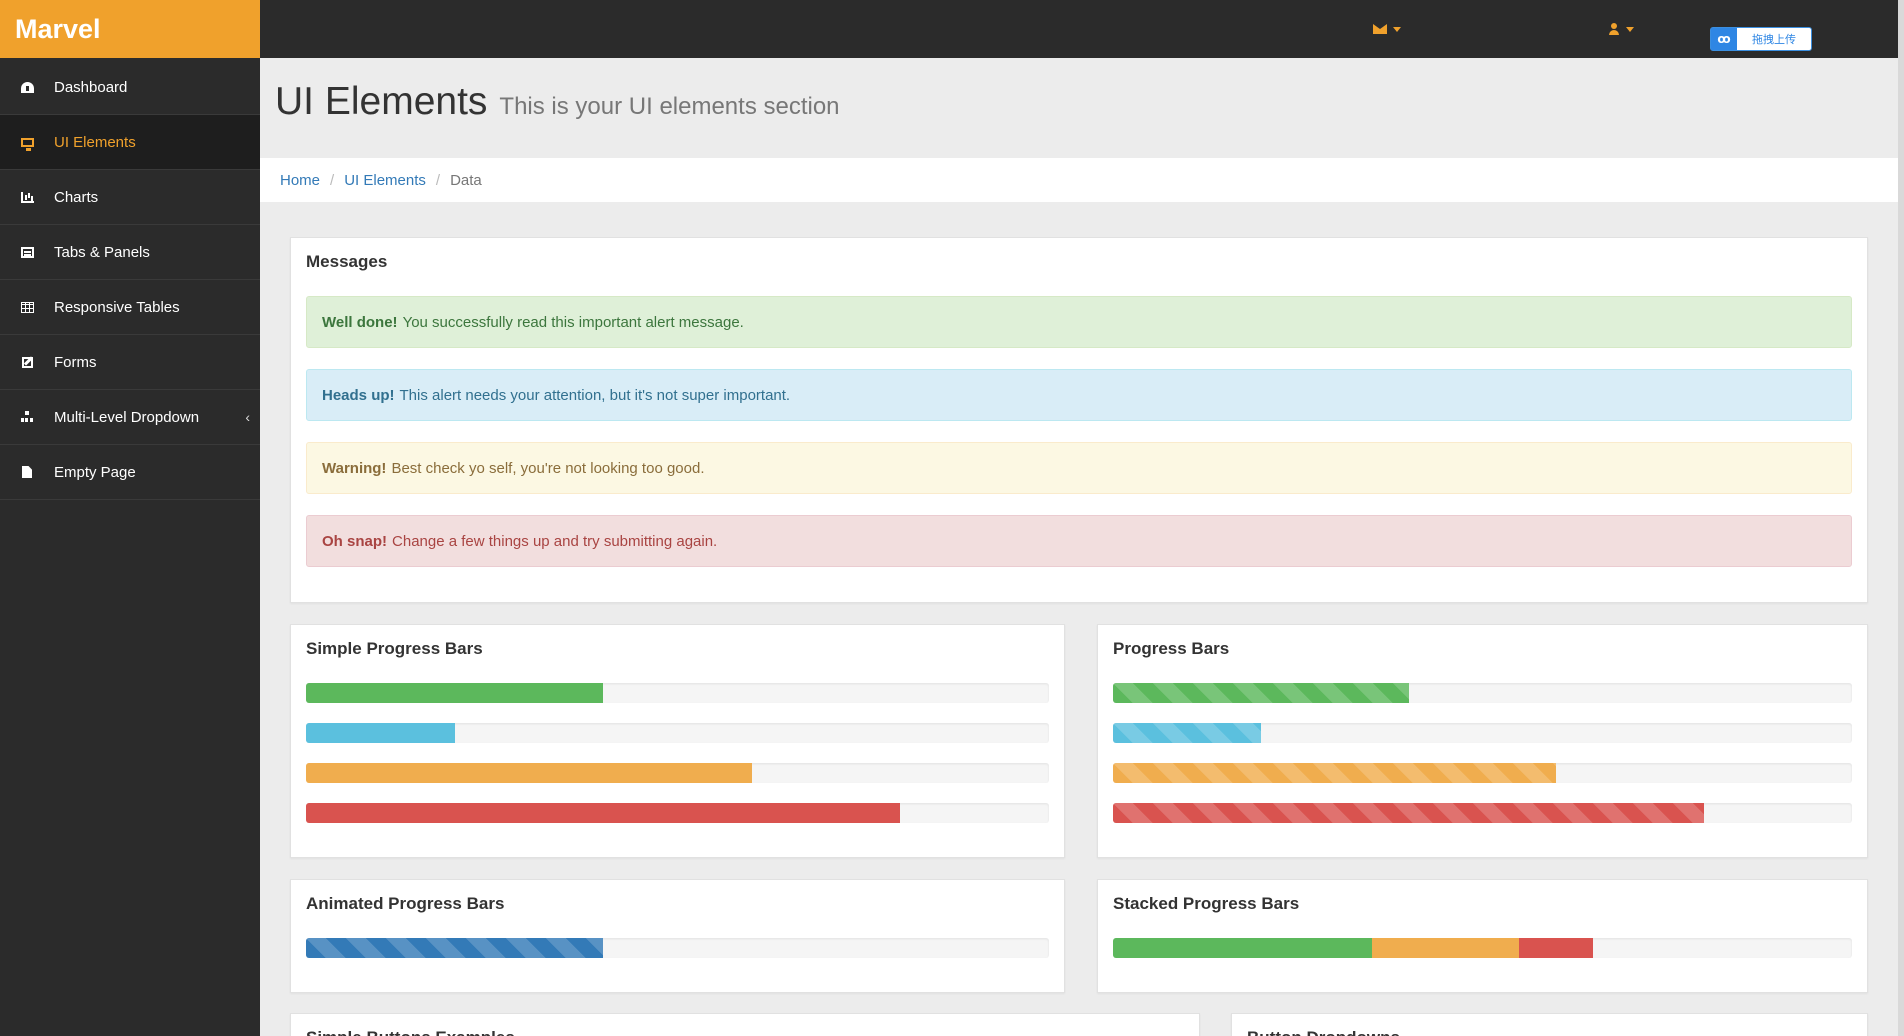 Image resolution: width=1904 pixels, height=1036 pixels. I want to click on alert-heading: Oh snap!, so click(355, 541).